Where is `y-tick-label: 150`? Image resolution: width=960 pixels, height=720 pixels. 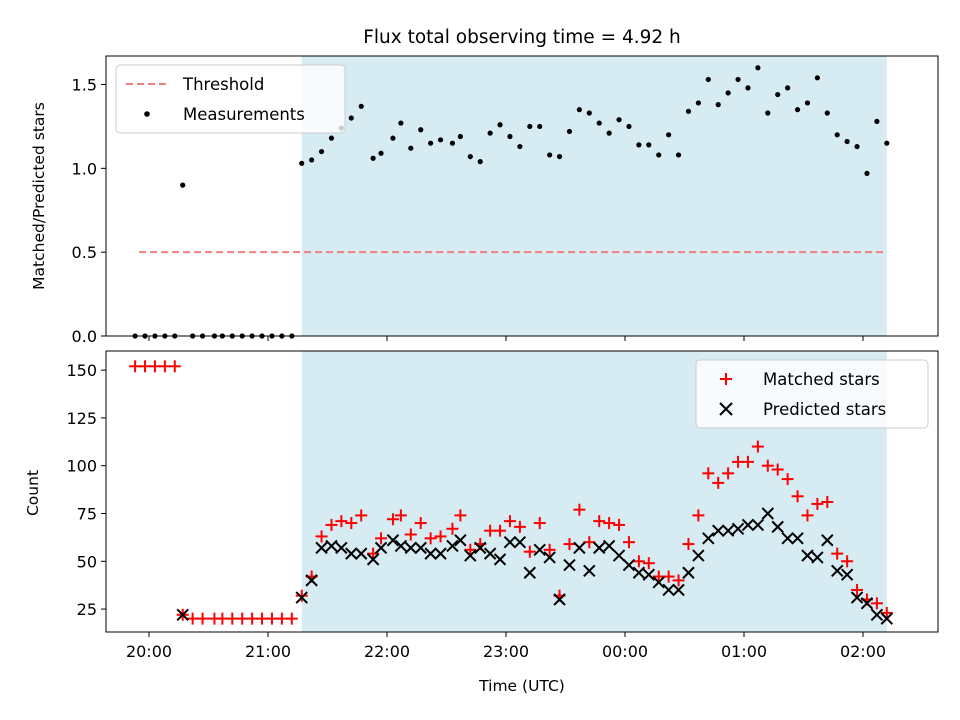
y-tick-label: 150 is located at coordinates (81, 370).